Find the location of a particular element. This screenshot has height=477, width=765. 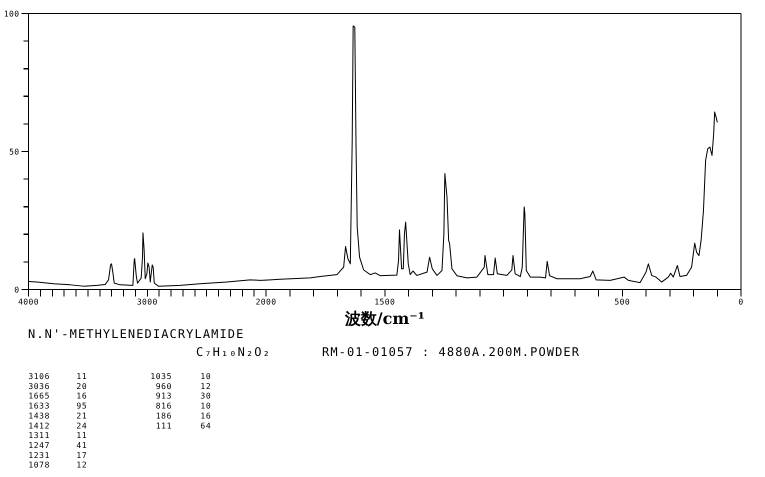

y-tick-label: 100 is located at coordinates (12, 14).